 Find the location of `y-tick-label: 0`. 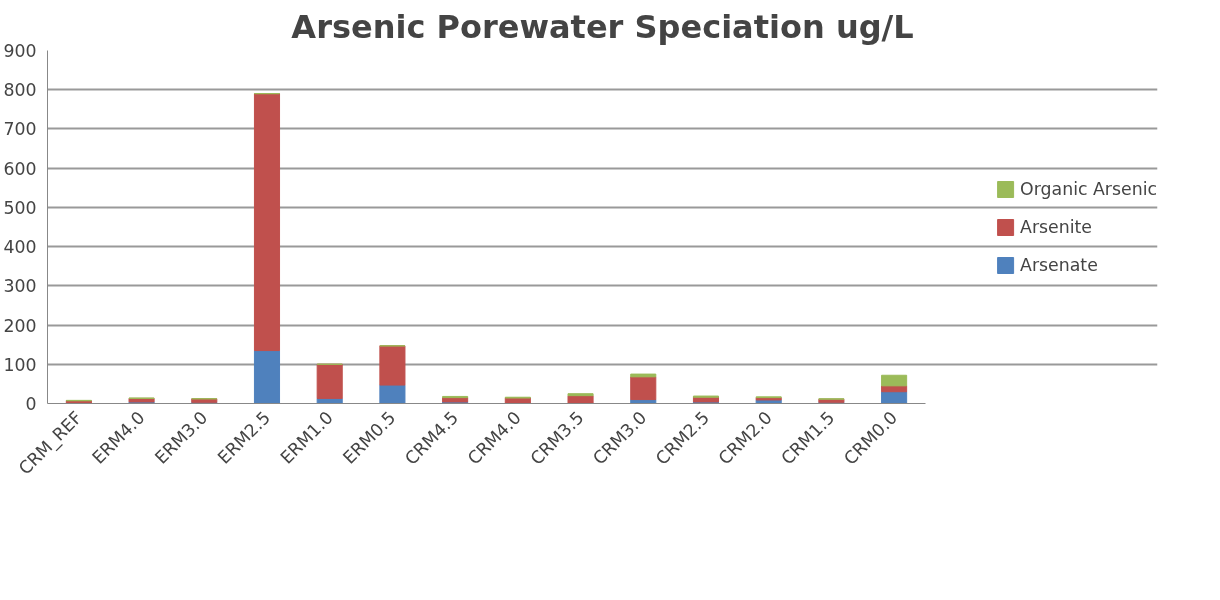

y-tick-label: 0 is located at coordinates (31, 404).